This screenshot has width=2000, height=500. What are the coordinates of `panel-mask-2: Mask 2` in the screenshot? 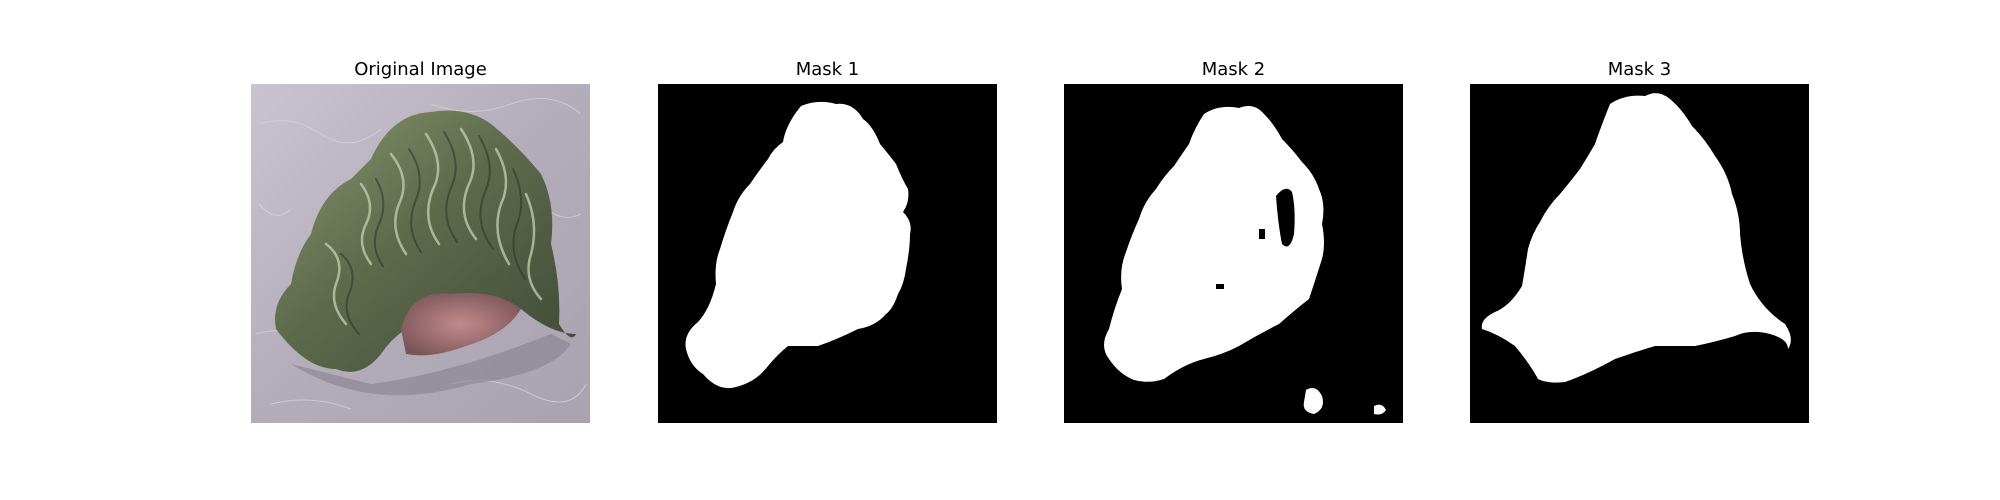 It's located at (1233, 240).